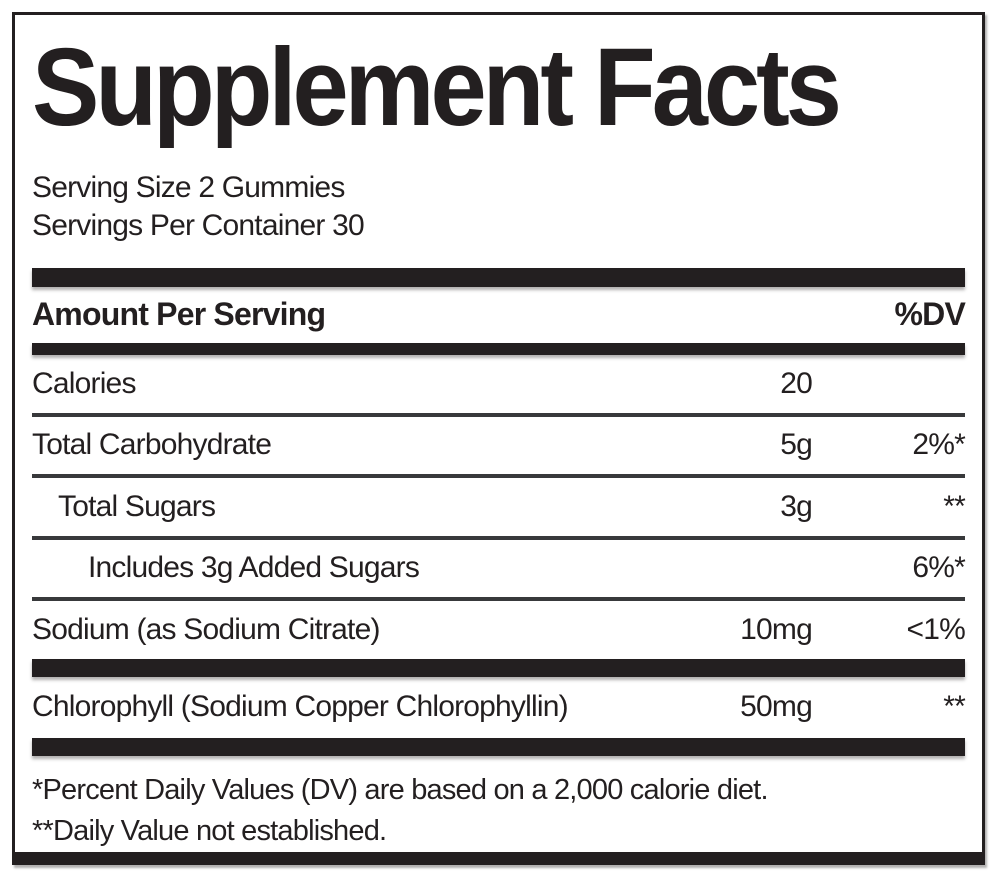  I want to click on divider-bar-top, so click(498, 277).